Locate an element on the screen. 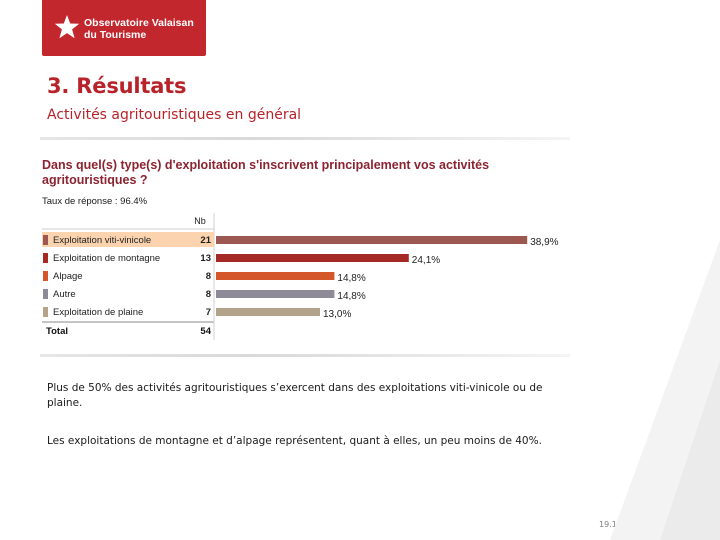 This screenshot has height=540, width=720. value-label: 13,0% is located at coordinates (337, 314).